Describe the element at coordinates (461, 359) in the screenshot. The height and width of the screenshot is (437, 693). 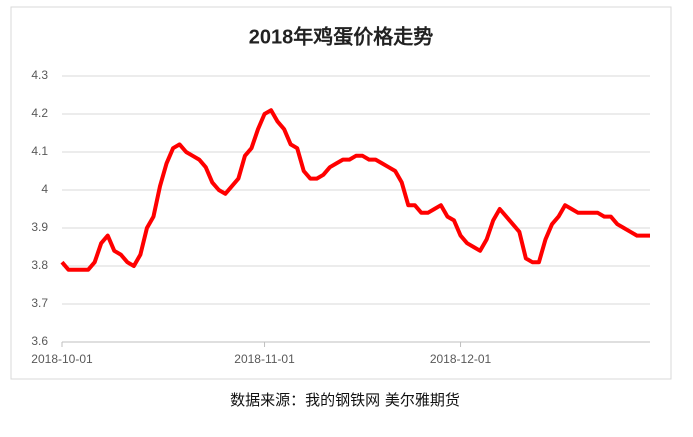
I see `x-tick-label: 2018-12-01` at that location.